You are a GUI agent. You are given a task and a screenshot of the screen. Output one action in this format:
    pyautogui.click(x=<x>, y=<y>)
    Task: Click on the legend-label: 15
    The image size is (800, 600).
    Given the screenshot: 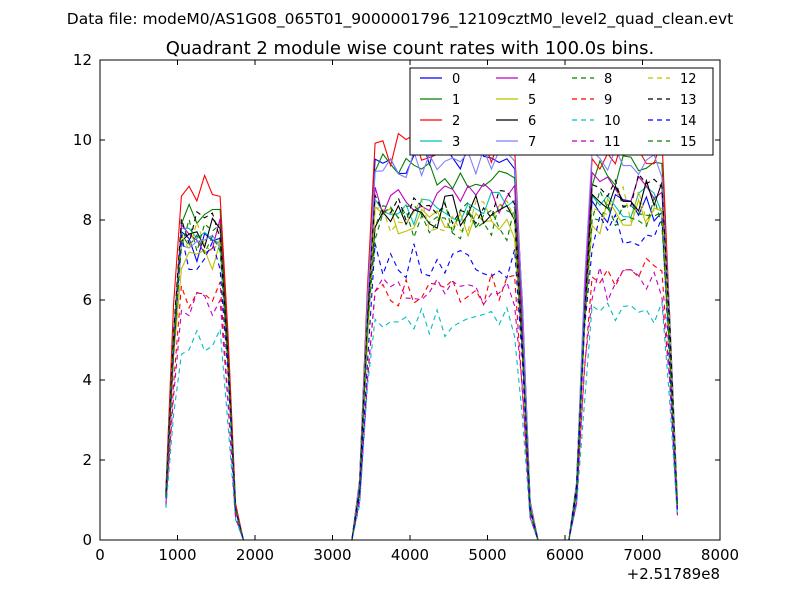 What is the action you would take?
    pyautogui.click(x=688, y=142)
    